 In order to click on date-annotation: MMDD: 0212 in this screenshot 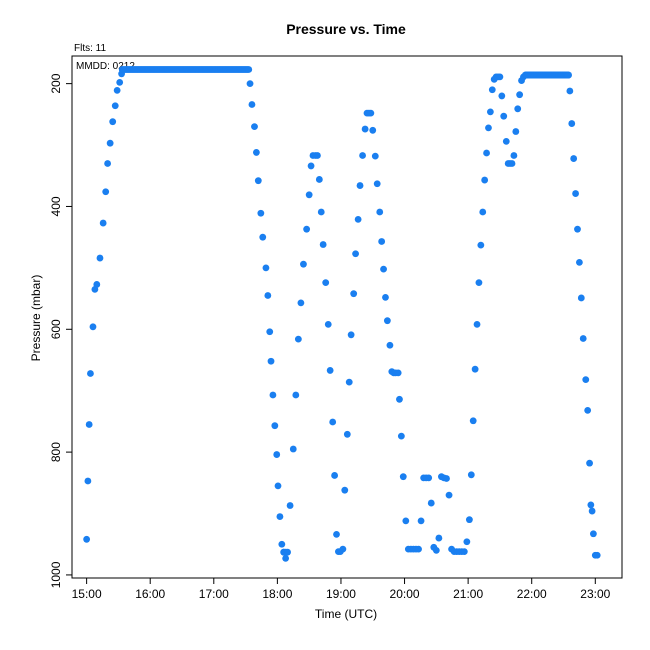, I will do `click(105, 66)`.